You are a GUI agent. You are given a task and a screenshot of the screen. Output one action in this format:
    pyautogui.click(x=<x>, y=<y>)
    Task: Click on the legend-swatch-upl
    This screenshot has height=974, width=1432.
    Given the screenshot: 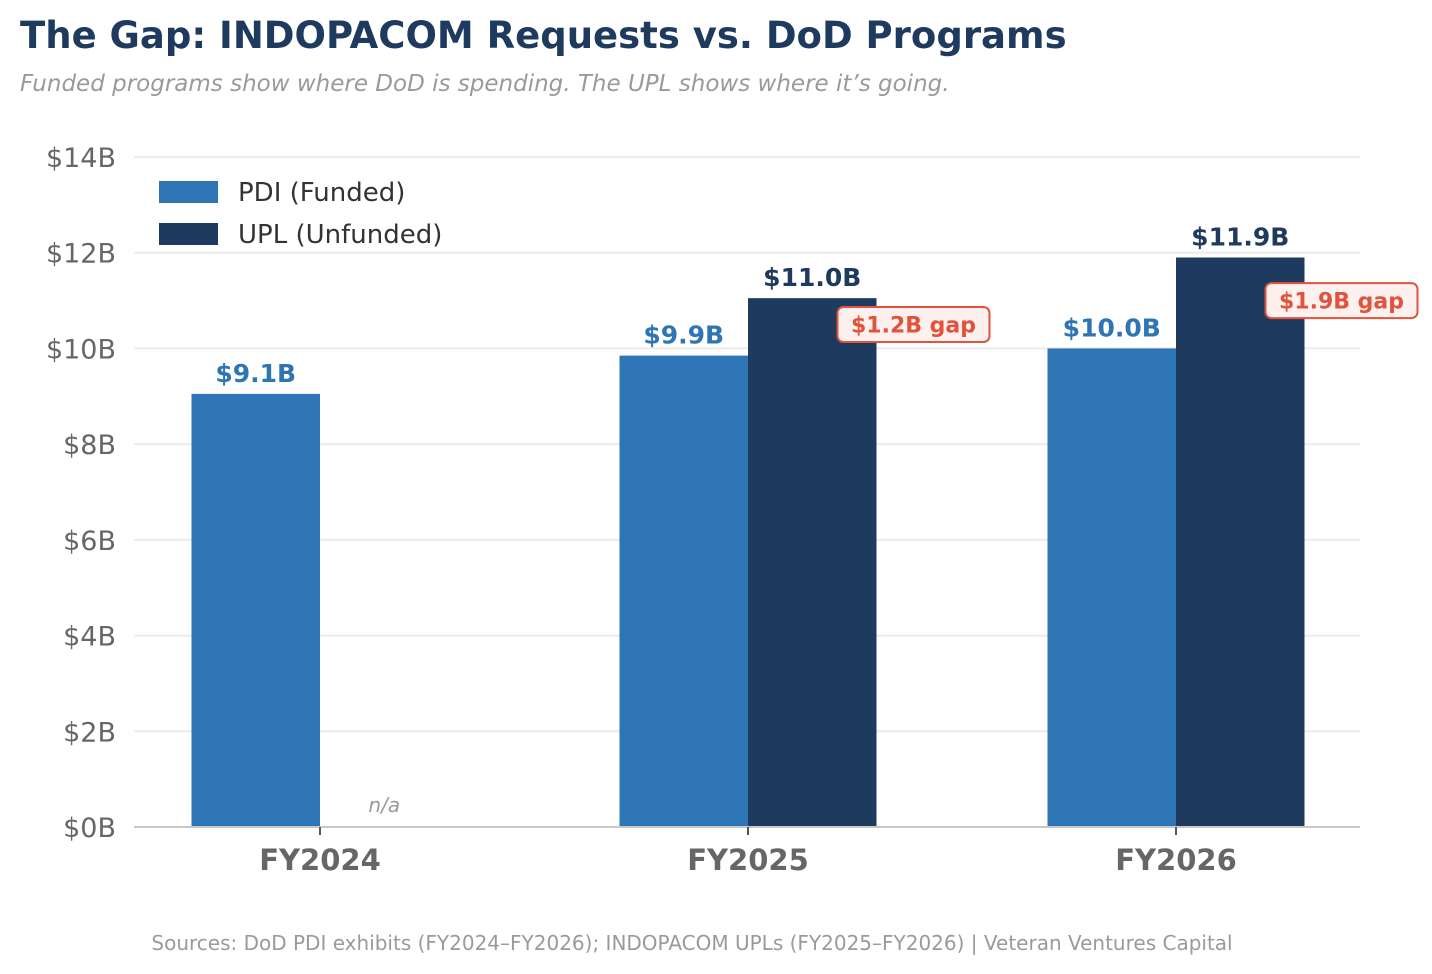 What is the action you would take?
    pyautogui.click(x=188, y=234)
    